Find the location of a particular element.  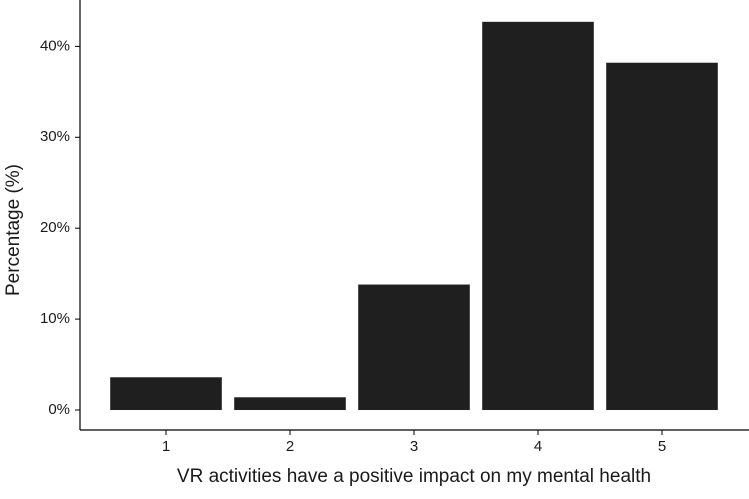

x-tick-label: 4 is located at coordinates (538, 446).